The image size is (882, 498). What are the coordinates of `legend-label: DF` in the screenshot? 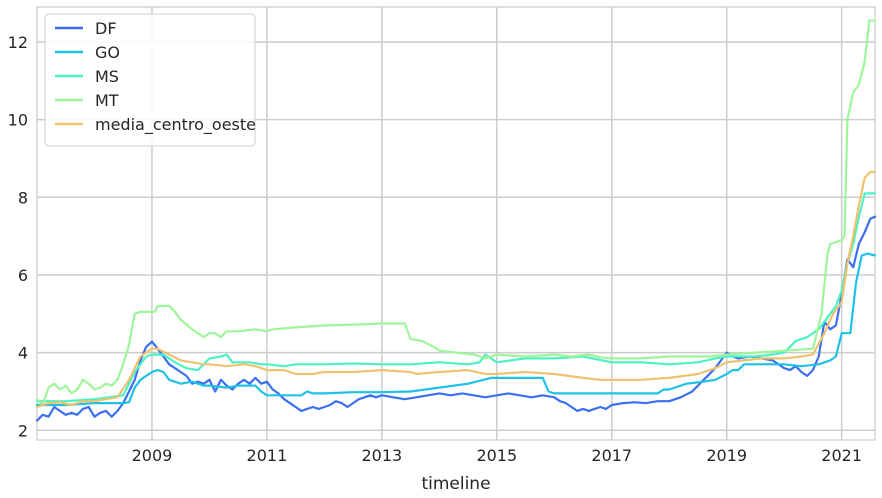 It's located at (106, 28).